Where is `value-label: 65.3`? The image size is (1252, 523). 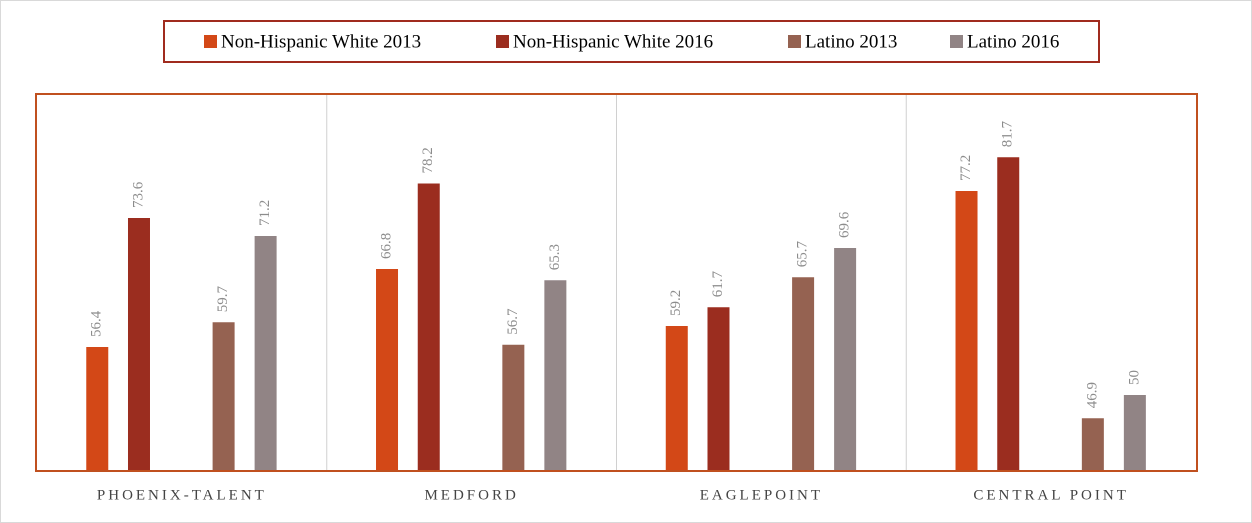 value-label: 65.3 is located at coordinates (555, 257).